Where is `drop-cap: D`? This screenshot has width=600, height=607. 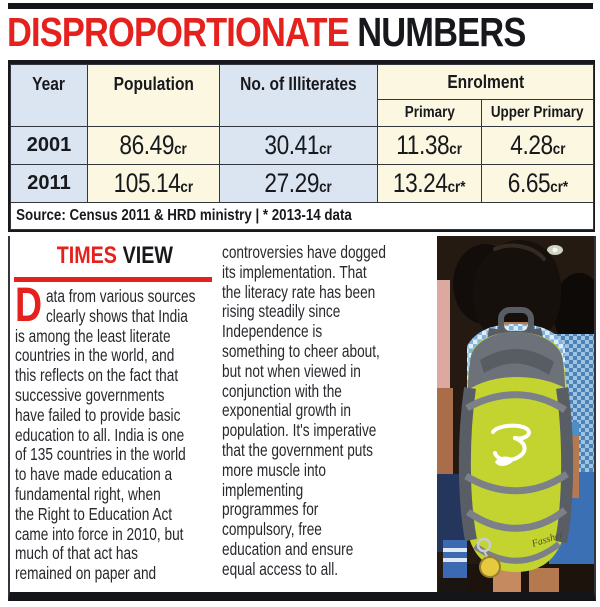 drop-cap: D is located at coordinates (29, 305).